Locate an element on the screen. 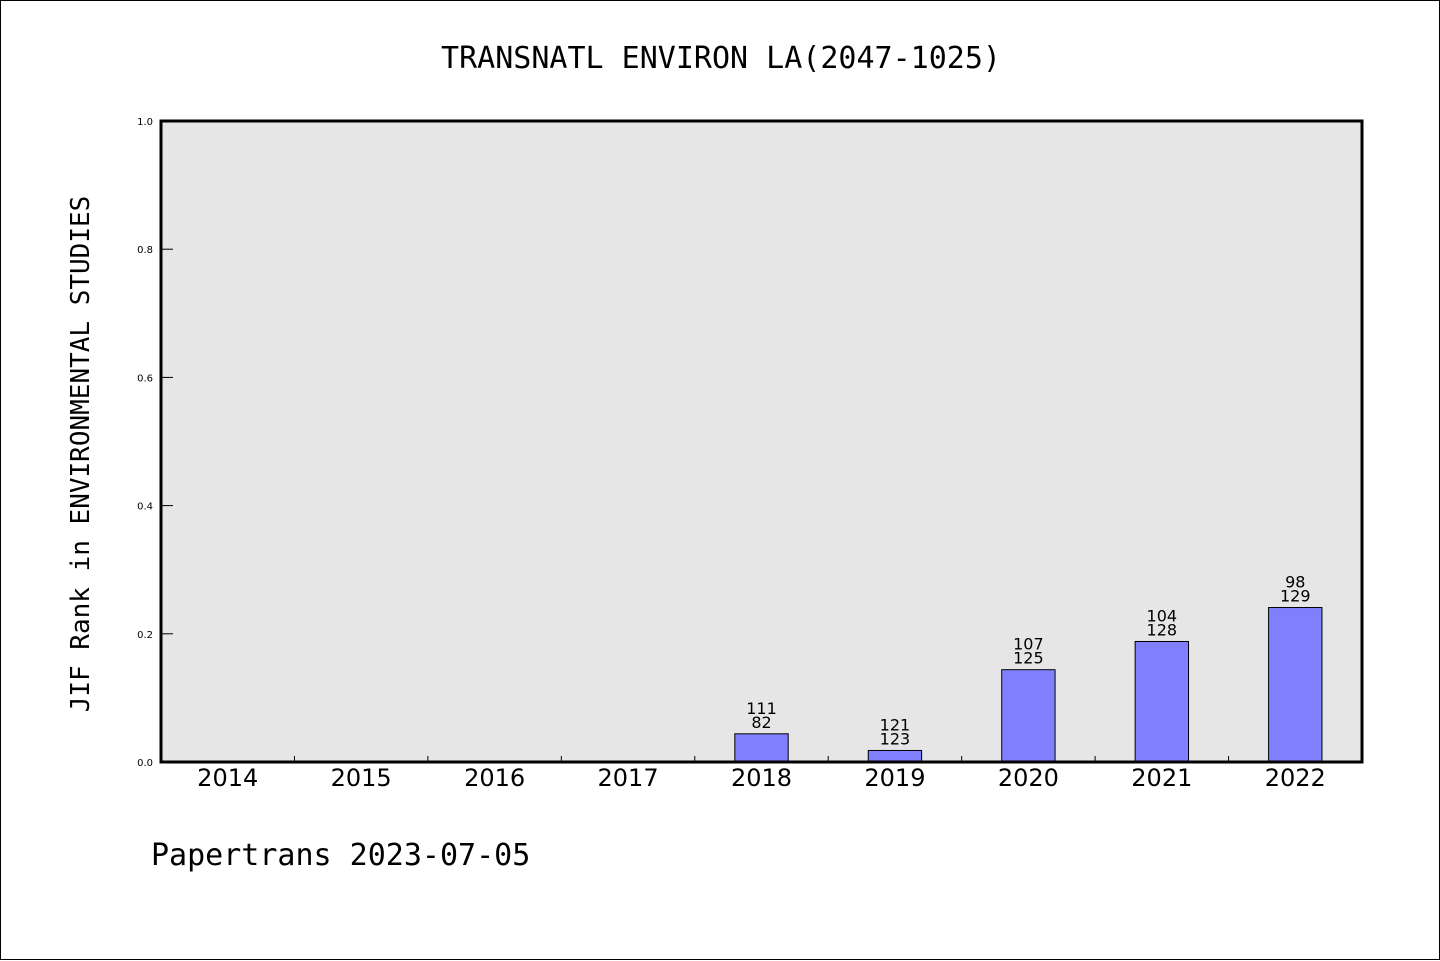  bar-data-label: 125 is located at coordinates (1028, 658).